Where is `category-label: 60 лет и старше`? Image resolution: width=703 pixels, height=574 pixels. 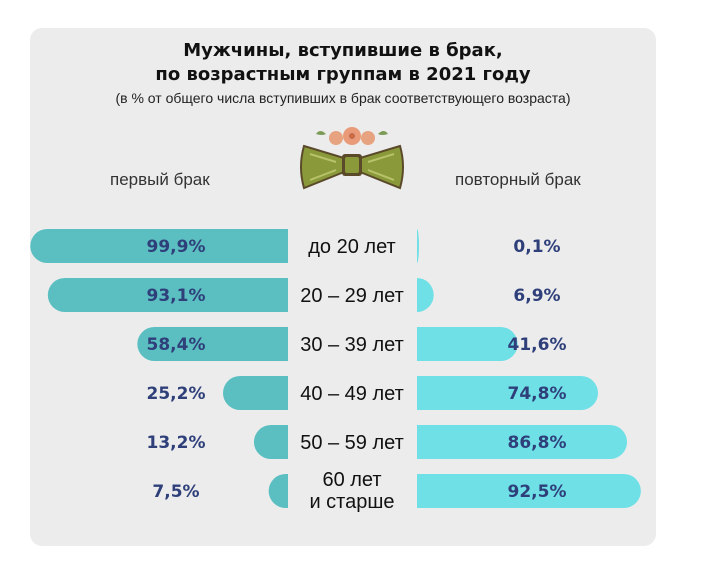
category-label: 60 лет и старше is located at coordinates (351, 491).